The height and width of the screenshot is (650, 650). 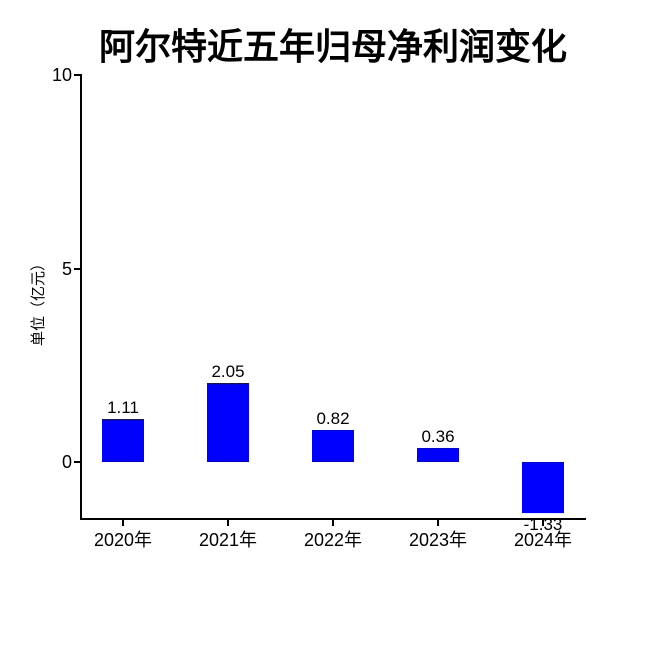 What do you see at coordinates (38, 301) in the screenshot?
I see `y-axis-label: 单位（亿元）` at bounding box center [38, 301].